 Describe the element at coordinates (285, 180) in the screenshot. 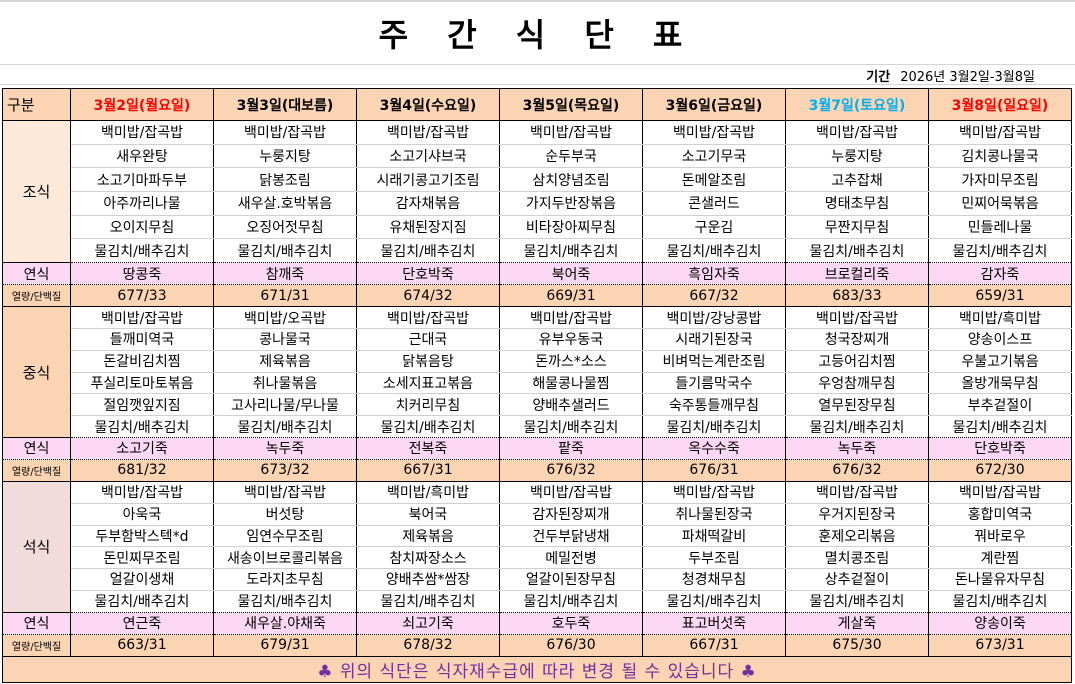

I see `menu-item: 닭봉조림` at that location.